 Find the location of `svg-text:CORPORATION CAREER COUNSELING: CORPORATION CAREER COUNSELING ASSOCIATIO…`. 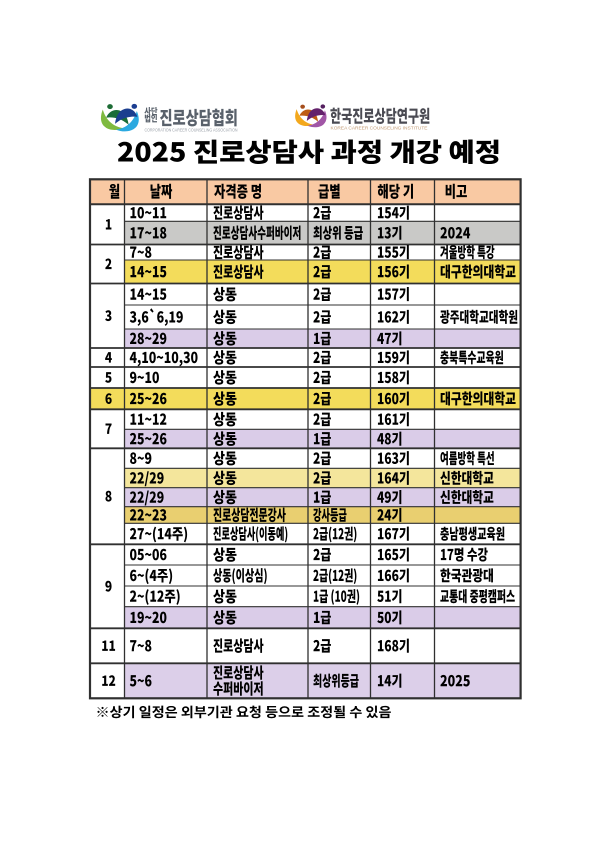

svg-text:CORPORATION CAREER COUNSELING: CORPORATION CAREER COUNSELING ASSOCIATIO… is located at coordinates (191, 129).